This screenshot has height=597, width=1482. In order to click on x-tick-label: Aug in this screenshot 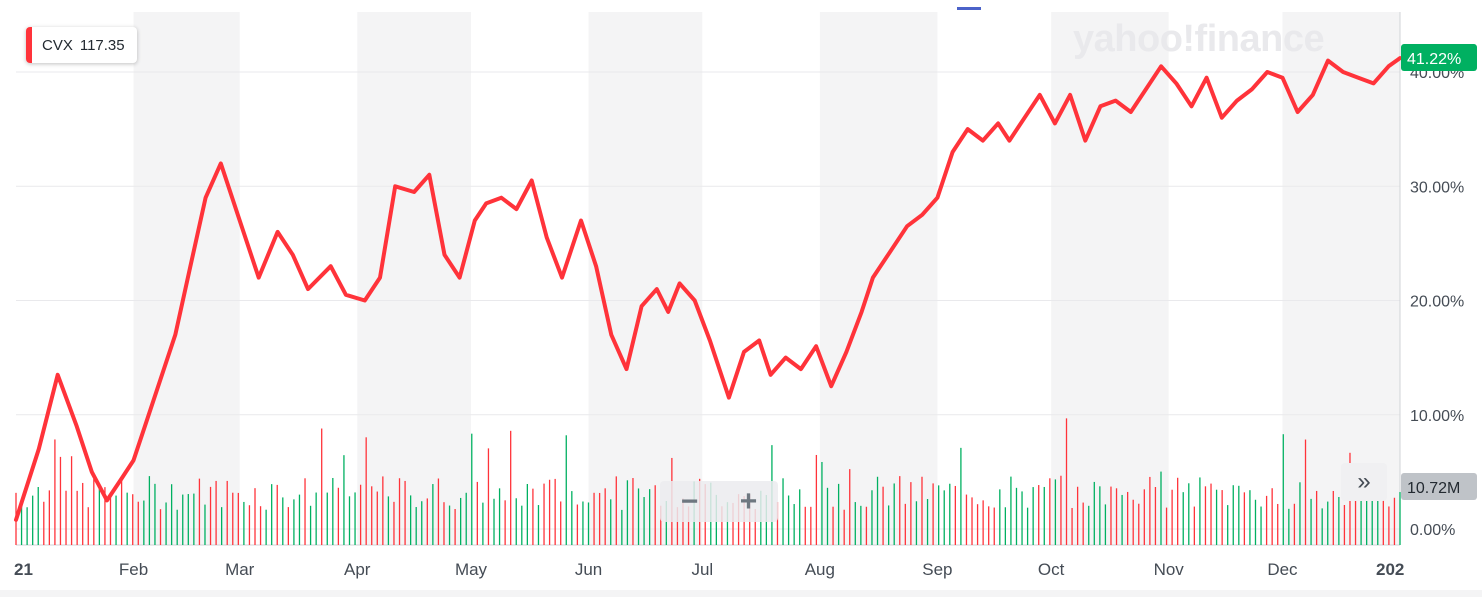, I will do `click(820, 569)`.